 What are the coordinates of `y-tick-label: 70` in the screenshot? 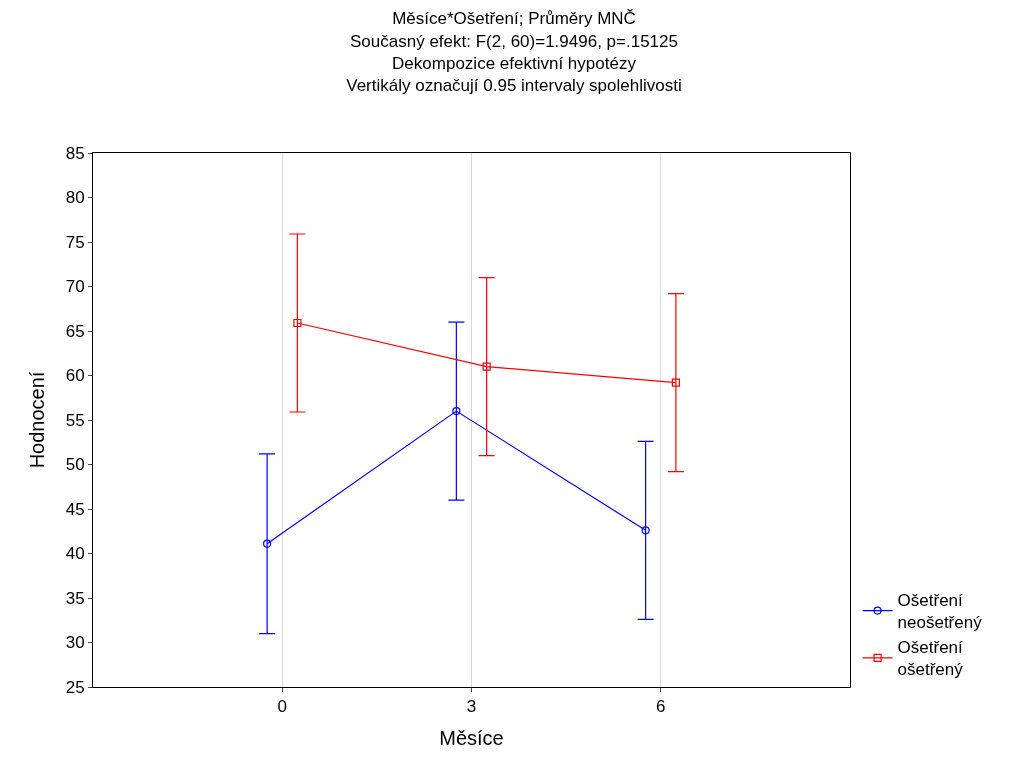 It's located at (75, 287).